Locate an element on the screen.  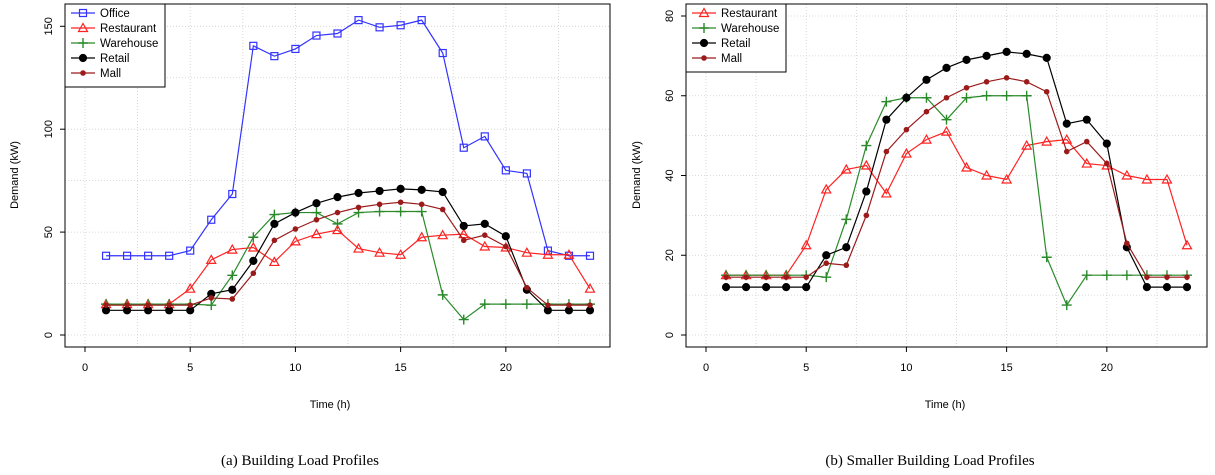
x-tick-label: 5 is located at coordinates (806, 368).